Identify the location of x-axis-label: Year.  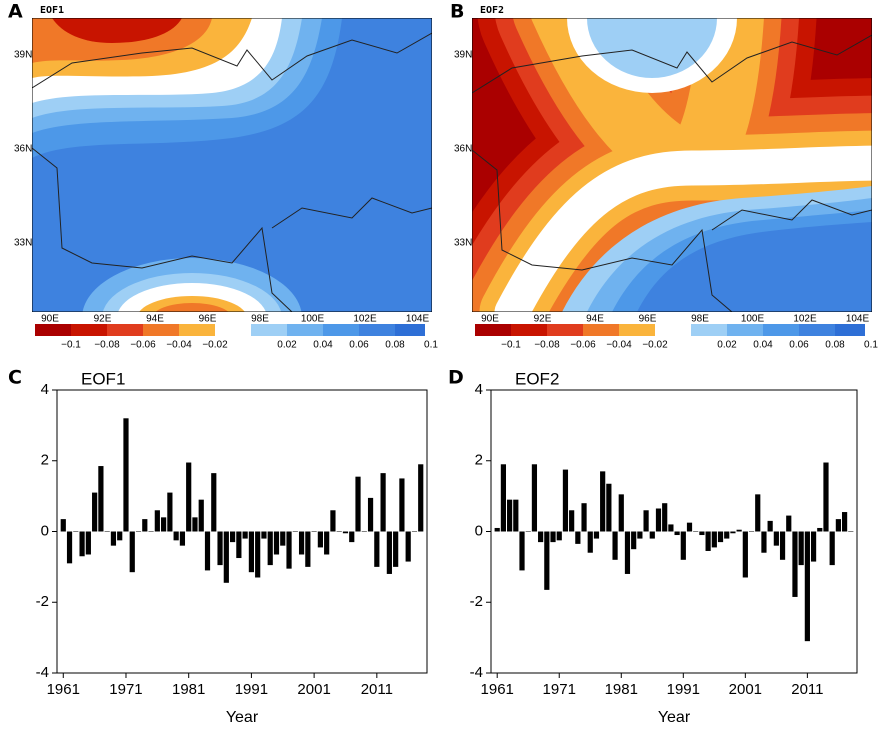
(242, 717).